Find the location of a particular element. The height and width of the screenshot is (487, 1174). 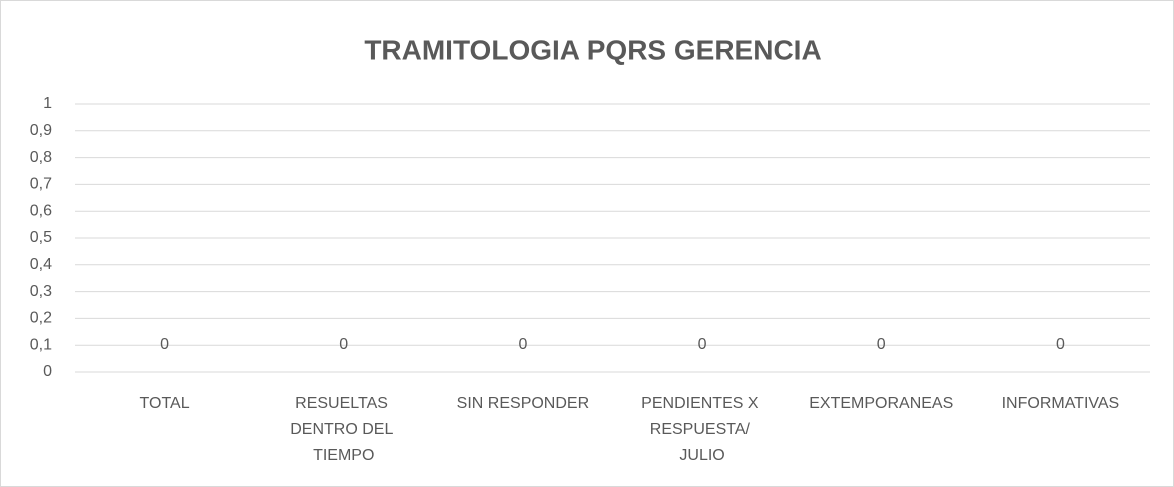

y-tick-label: 0,5 is located at coordinates (41, 237).